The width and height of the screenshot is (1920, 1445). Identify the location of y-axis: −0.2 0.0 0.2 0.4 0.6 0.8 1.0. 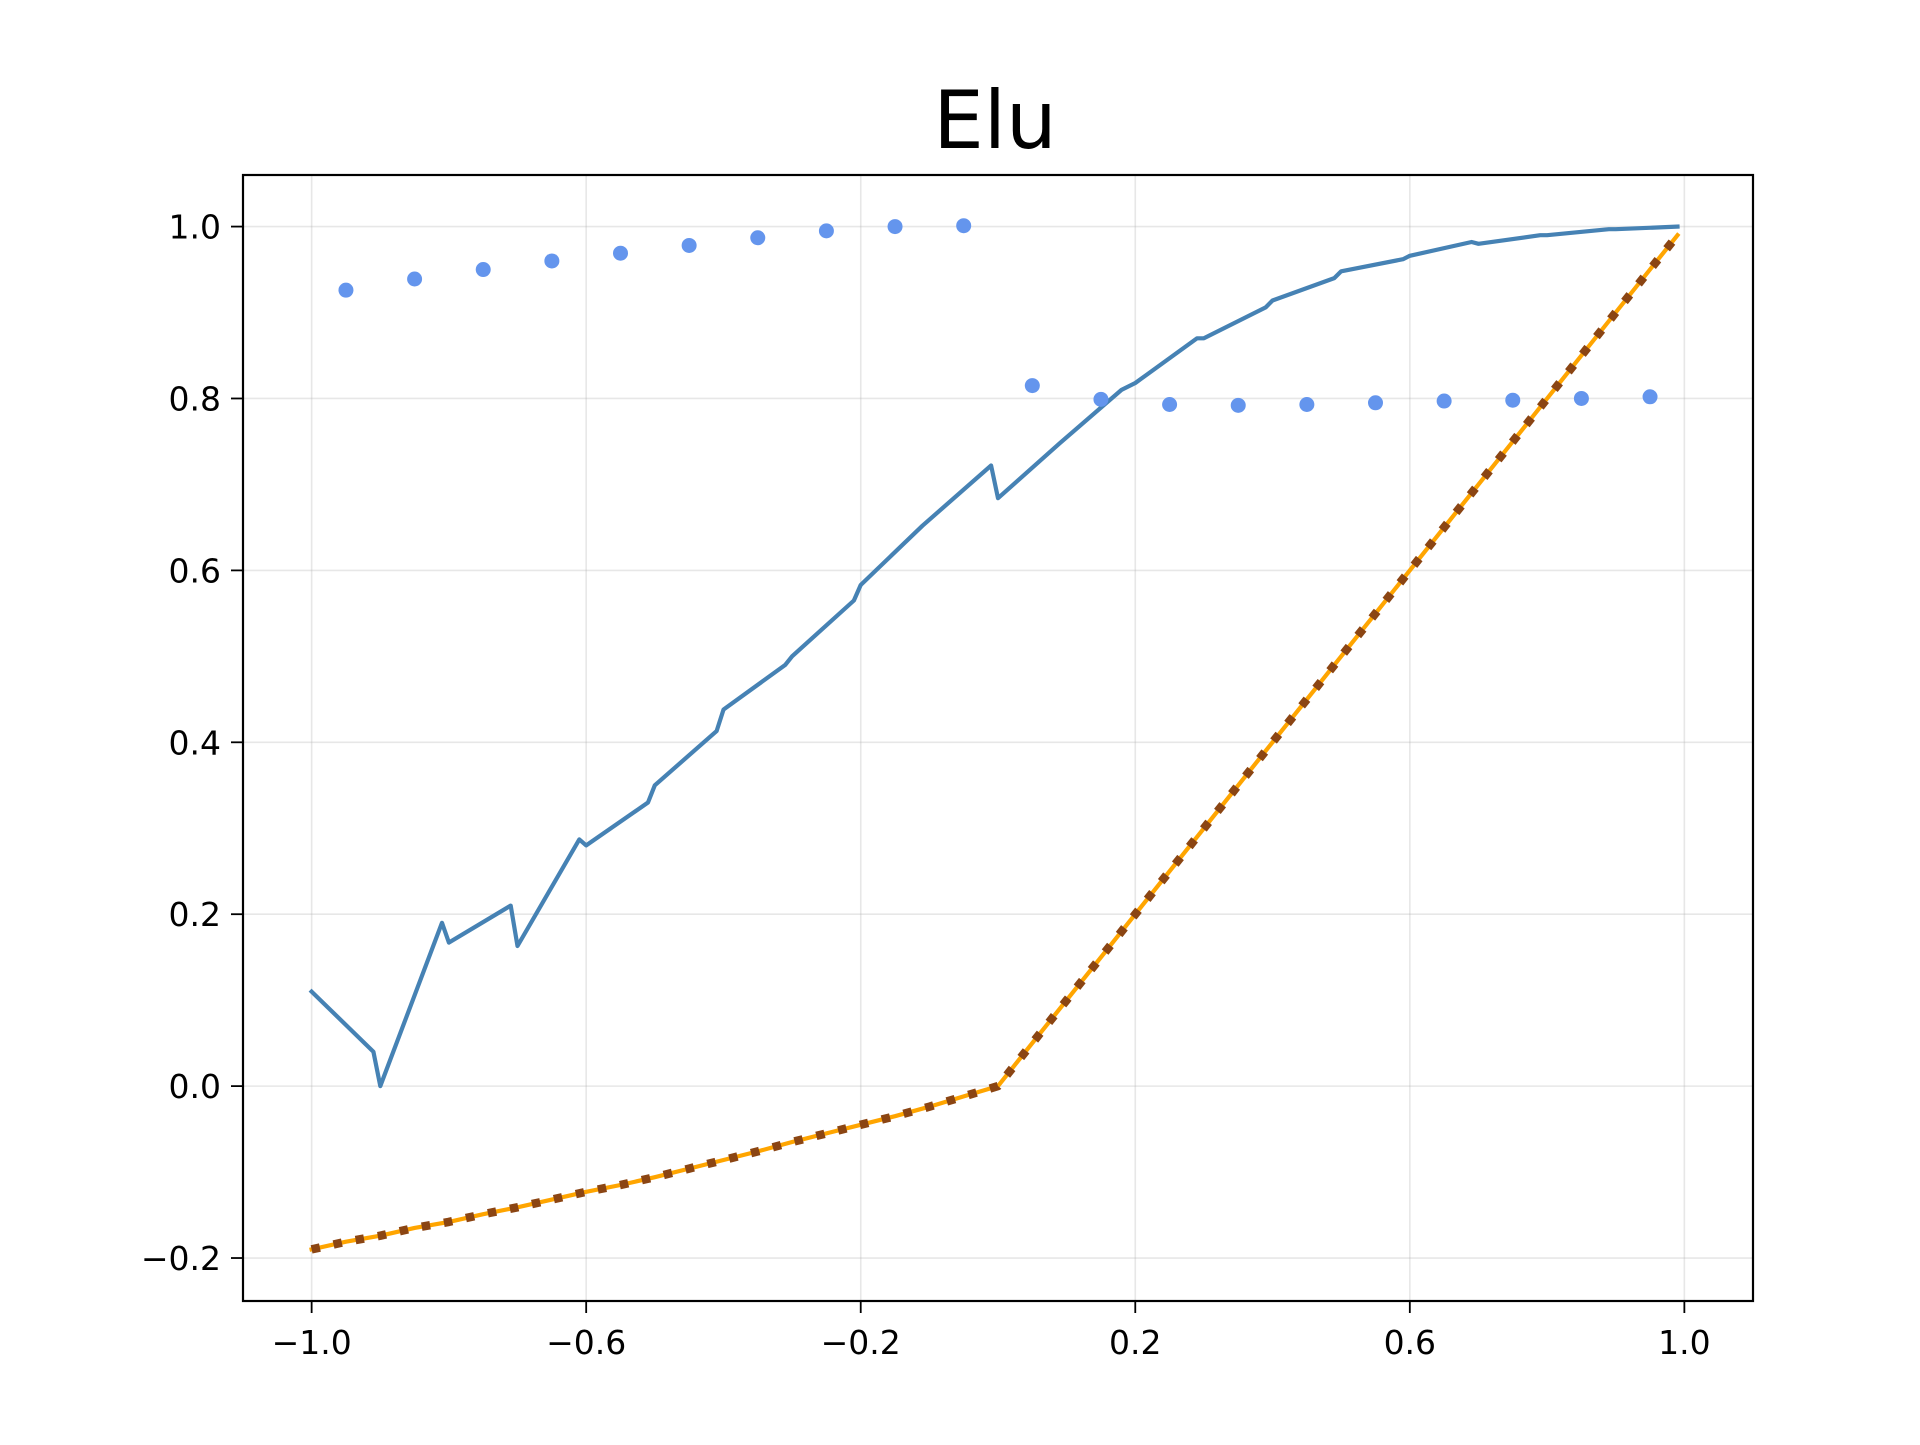
(192, 743).